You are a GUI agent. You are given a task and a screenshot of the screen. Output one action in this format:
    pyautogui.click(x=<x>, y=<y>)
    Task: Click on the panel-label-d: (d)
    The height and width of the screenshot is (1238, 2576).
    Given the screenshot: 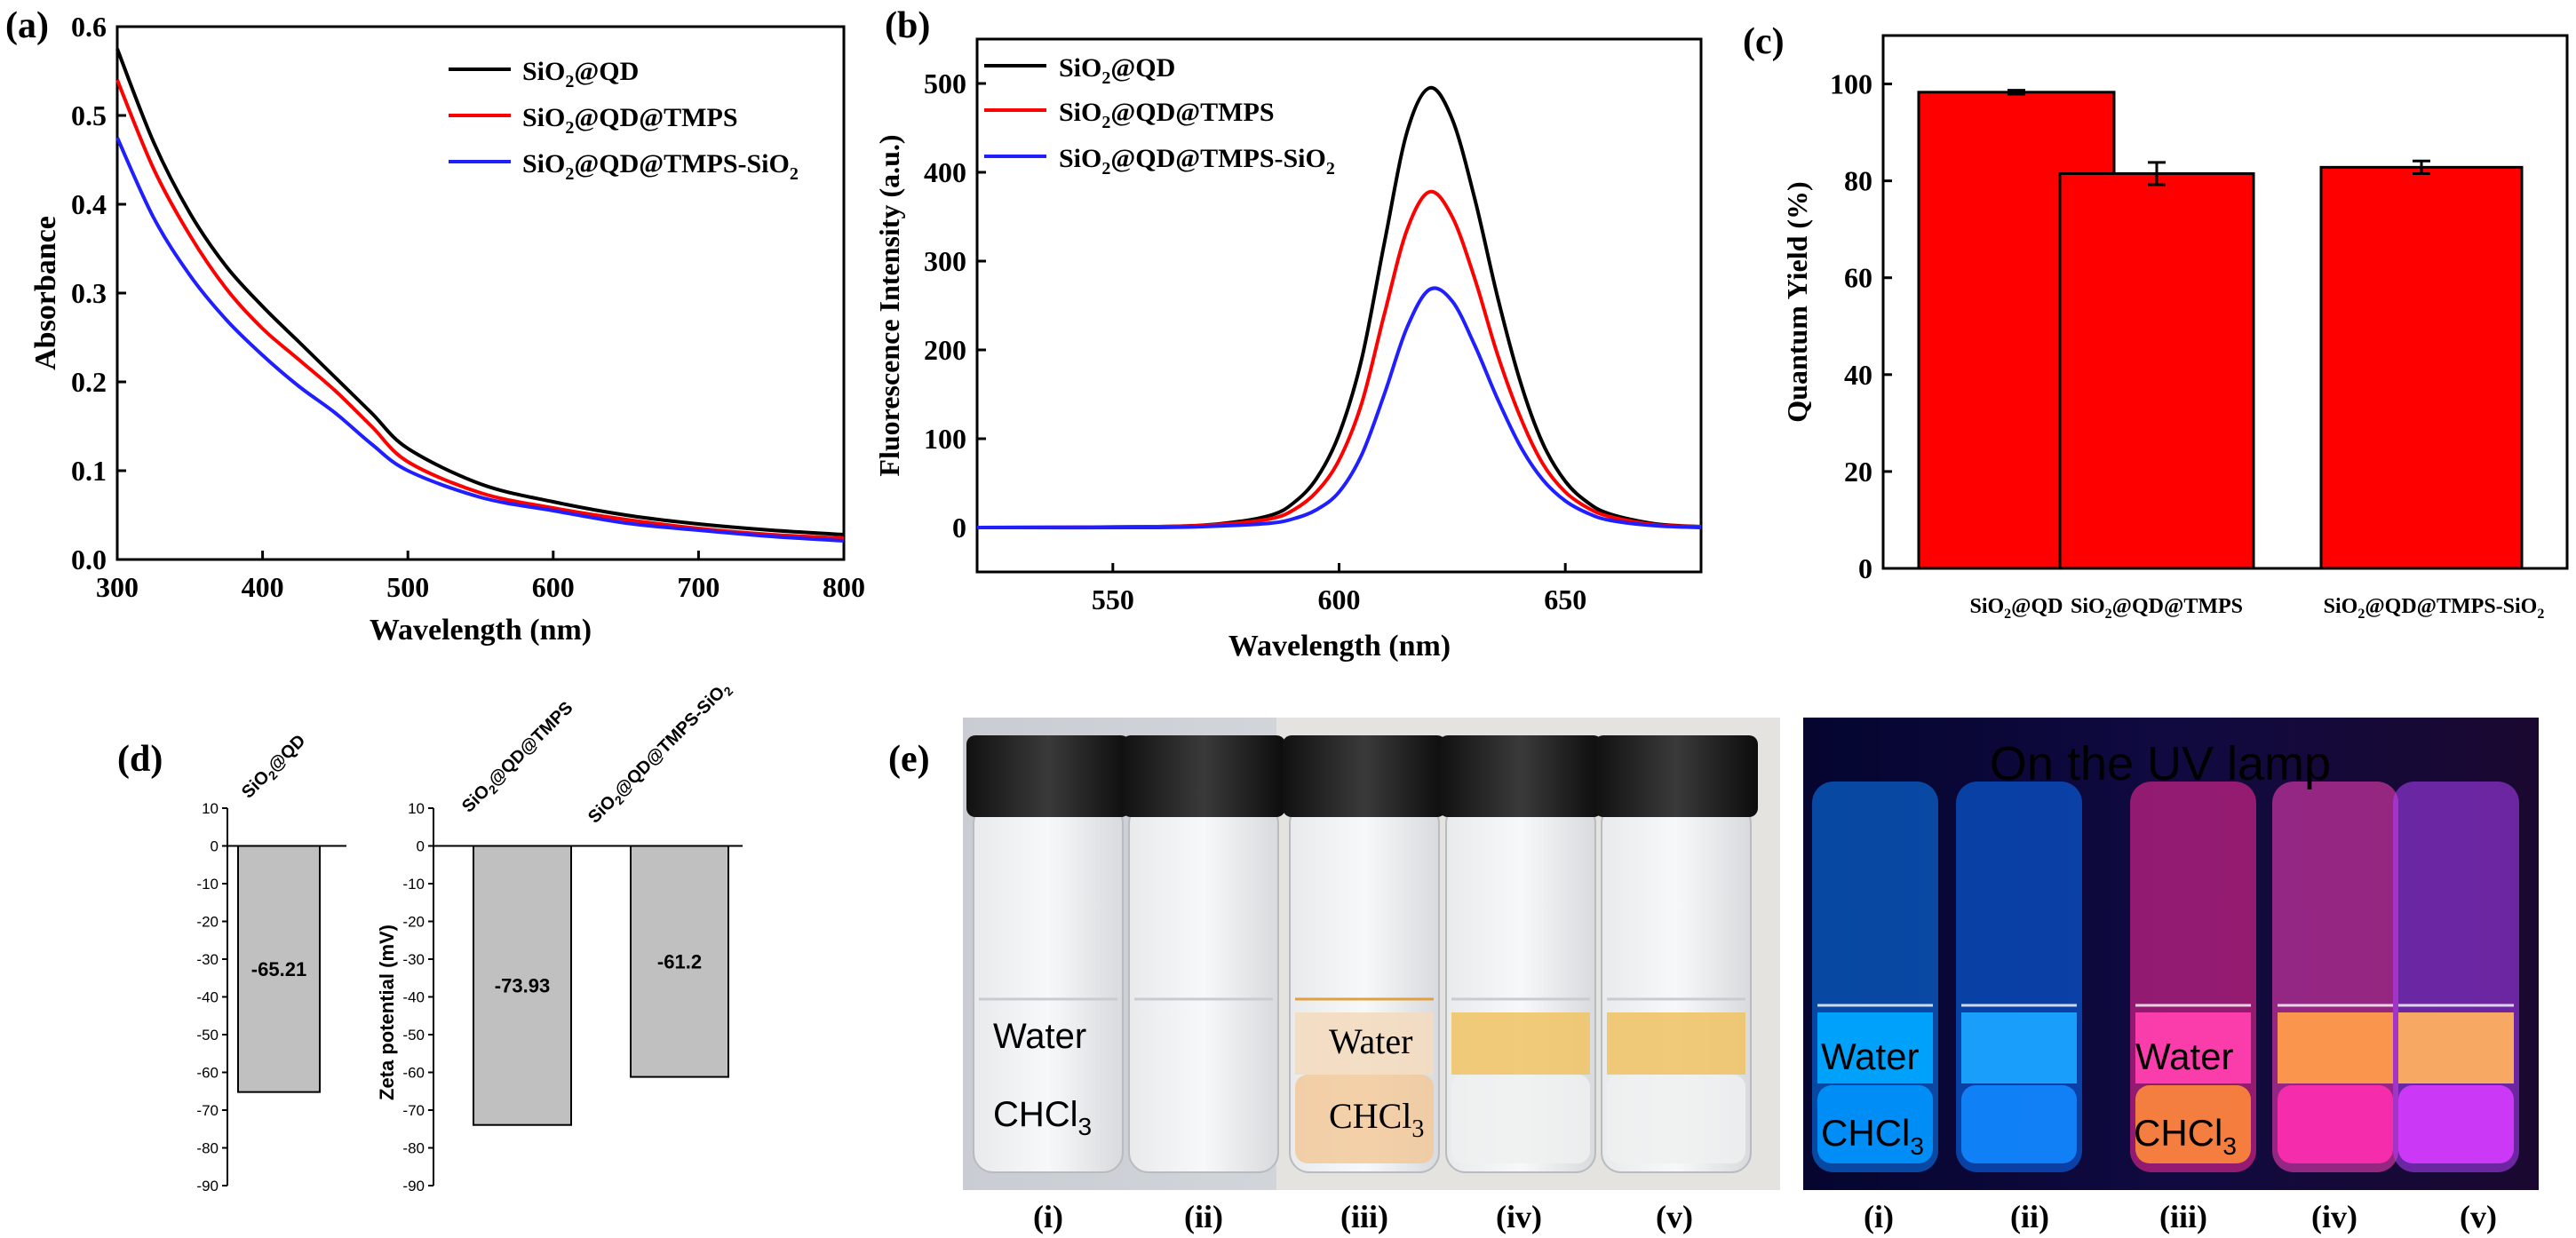 What is the action you would take?
    pyautogui.click(x=140, y=759)
    